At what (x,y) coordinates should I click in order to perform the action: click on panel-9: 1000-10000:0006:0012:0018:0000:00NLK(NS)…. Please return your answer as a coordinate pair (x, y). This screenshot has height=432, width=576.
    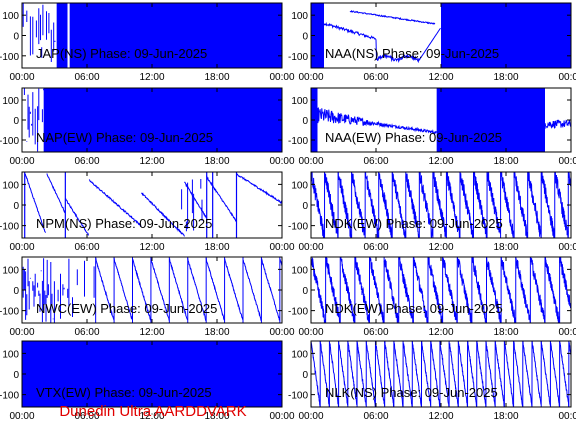
    Looking at the image, I should click on (432, 381).